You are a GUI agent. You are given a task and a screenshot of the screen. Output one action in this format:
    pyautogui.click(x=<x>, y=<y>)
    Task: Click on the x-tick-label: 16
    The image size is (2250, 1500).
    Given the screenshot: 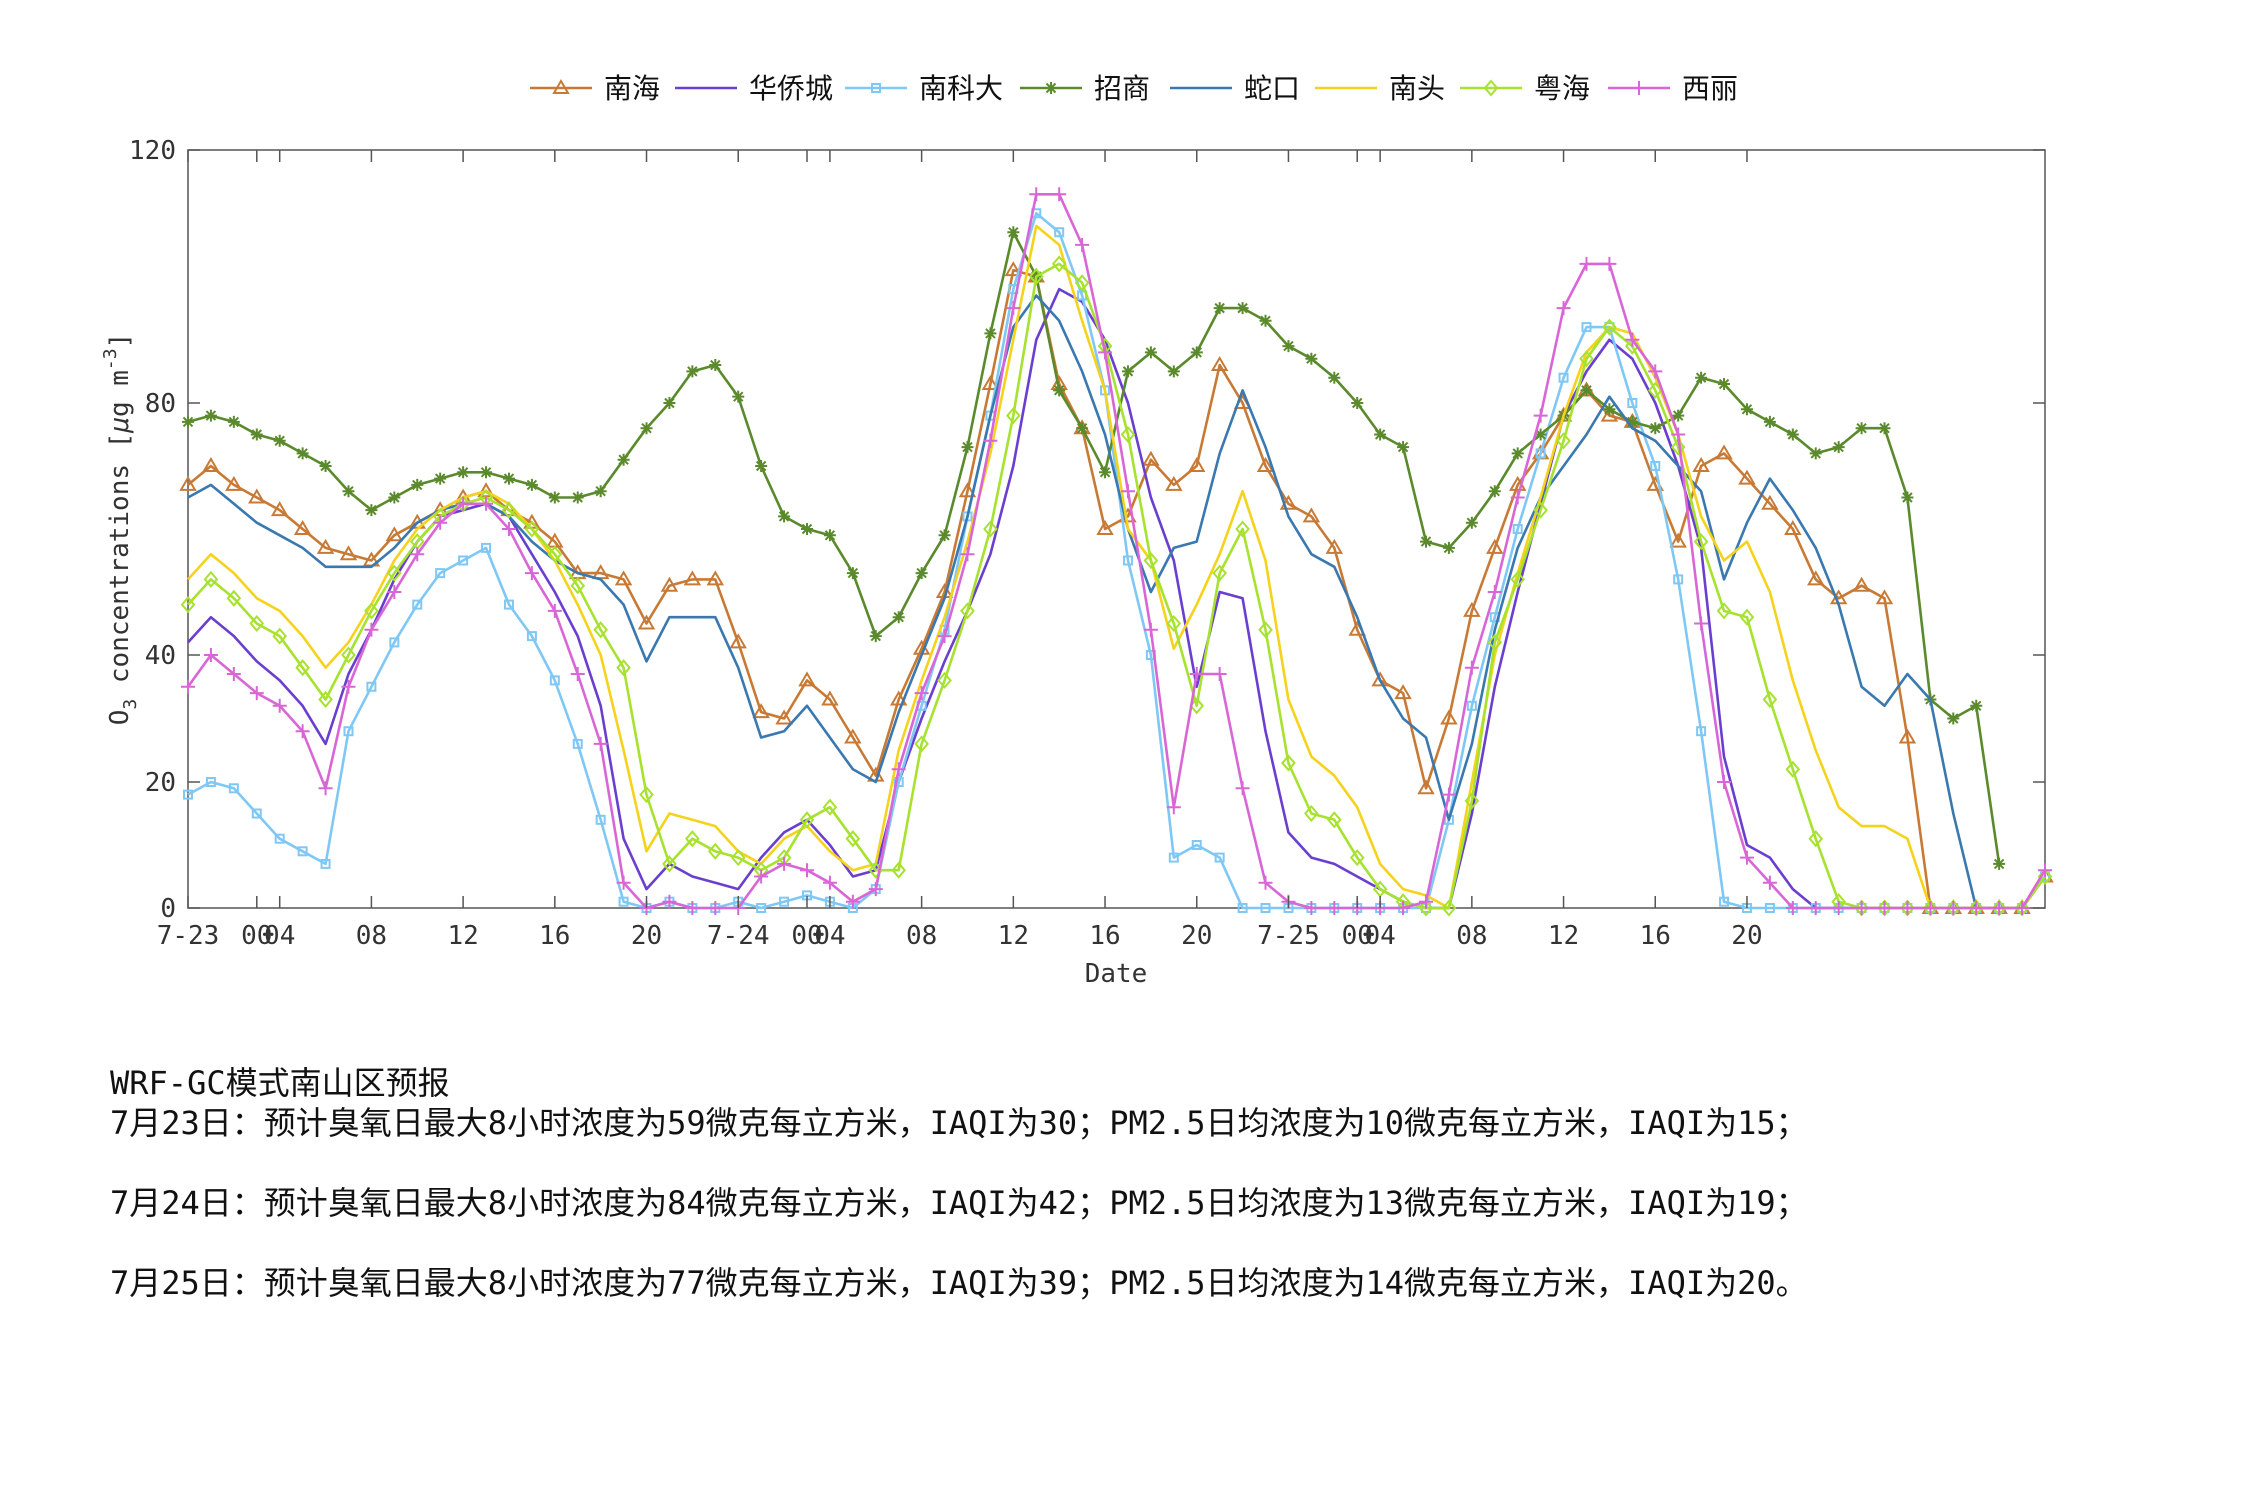 What is the action you would take?
    pyautogui.click(x=1655, y=936)
    